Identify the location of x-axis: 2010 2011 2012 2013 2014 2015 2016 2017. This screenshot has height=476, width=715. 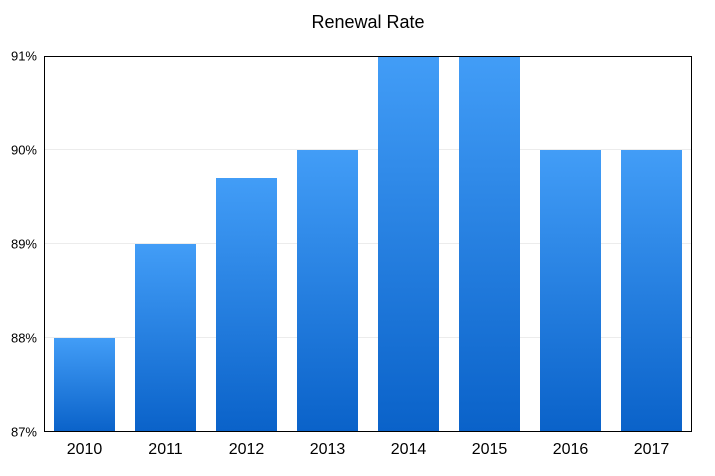
(368, 450).